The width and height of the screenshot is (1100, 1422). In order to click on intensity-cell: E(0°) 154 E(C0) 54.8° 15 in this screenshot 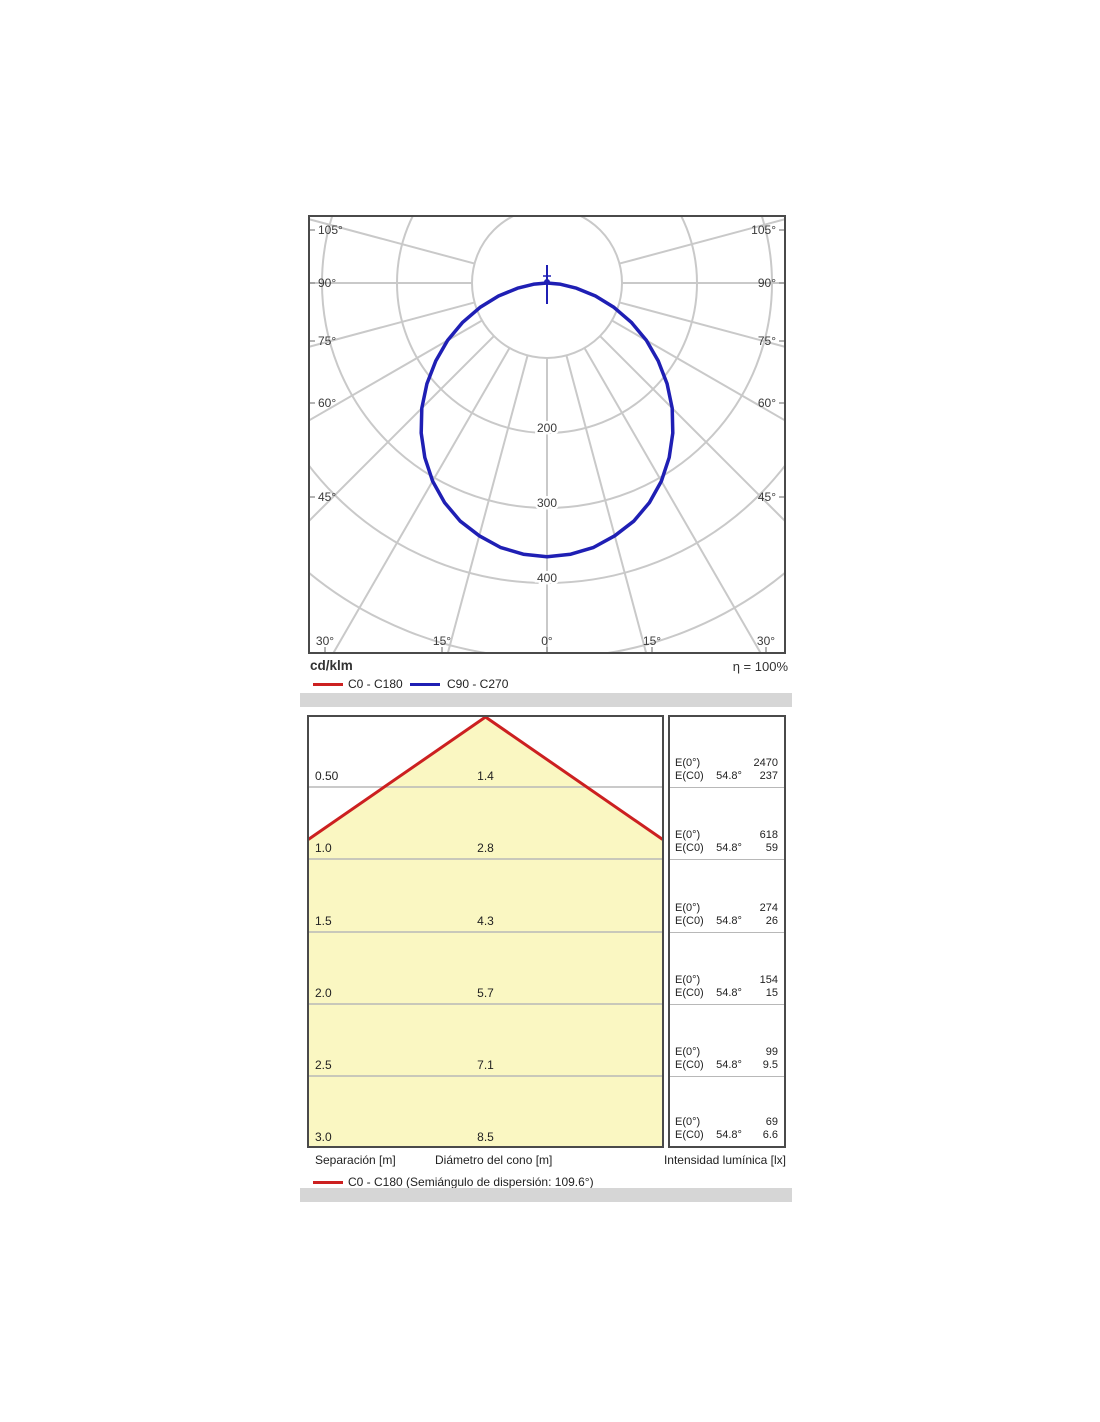, I will do `click(727, 968)`.